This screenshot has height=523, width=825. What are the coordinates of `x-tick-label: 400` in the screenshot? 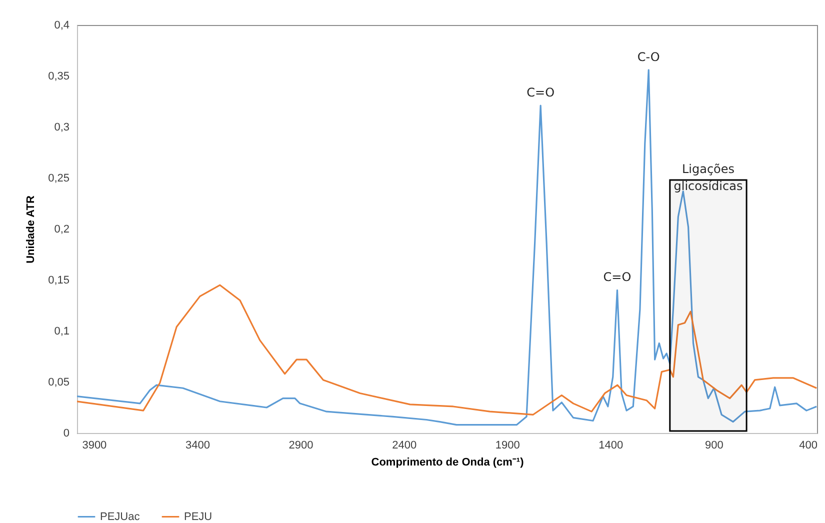 It's located at (808, 446).